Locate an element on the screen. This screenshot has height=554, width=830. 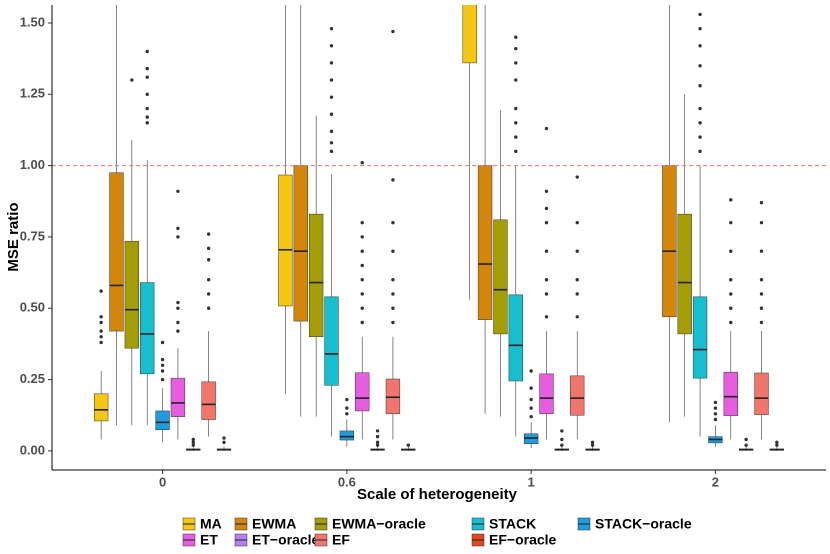
x-tick-label: 0 is located at coordinates (162, 481).